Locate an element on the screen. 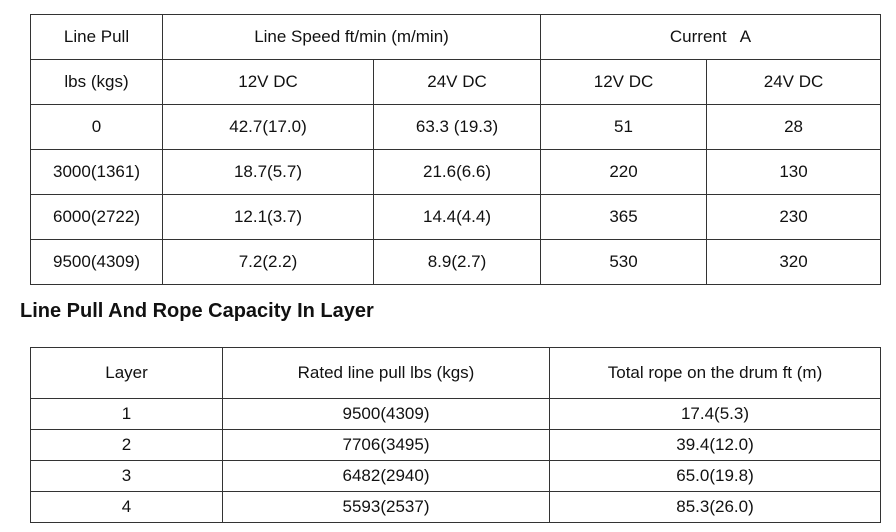 This screenshot has height=532, width=896. table-cell: 85.3(26.0) is located at coordinates (715, 507).